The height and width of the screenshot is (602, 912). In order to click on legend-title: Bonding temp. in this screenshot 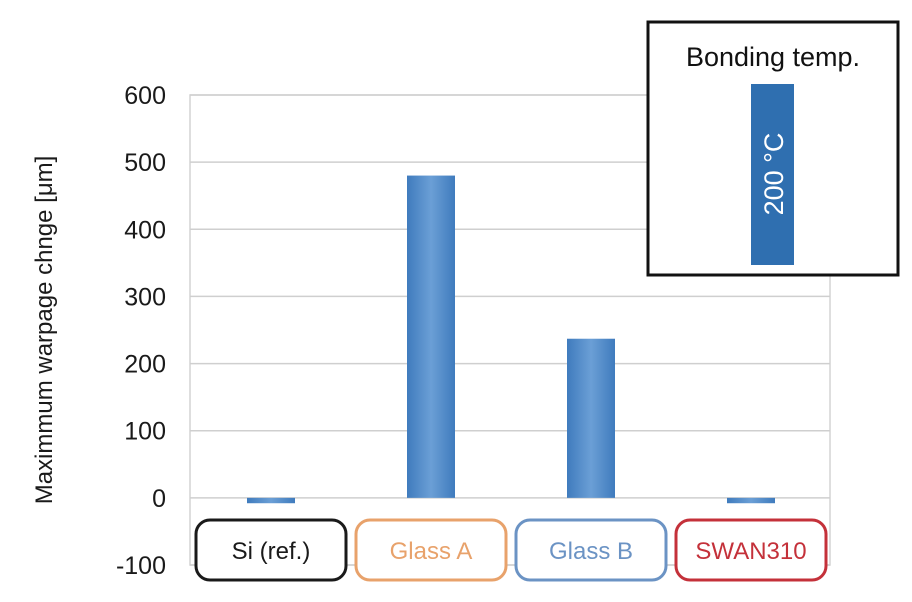, I will do `click(773, 57)`.